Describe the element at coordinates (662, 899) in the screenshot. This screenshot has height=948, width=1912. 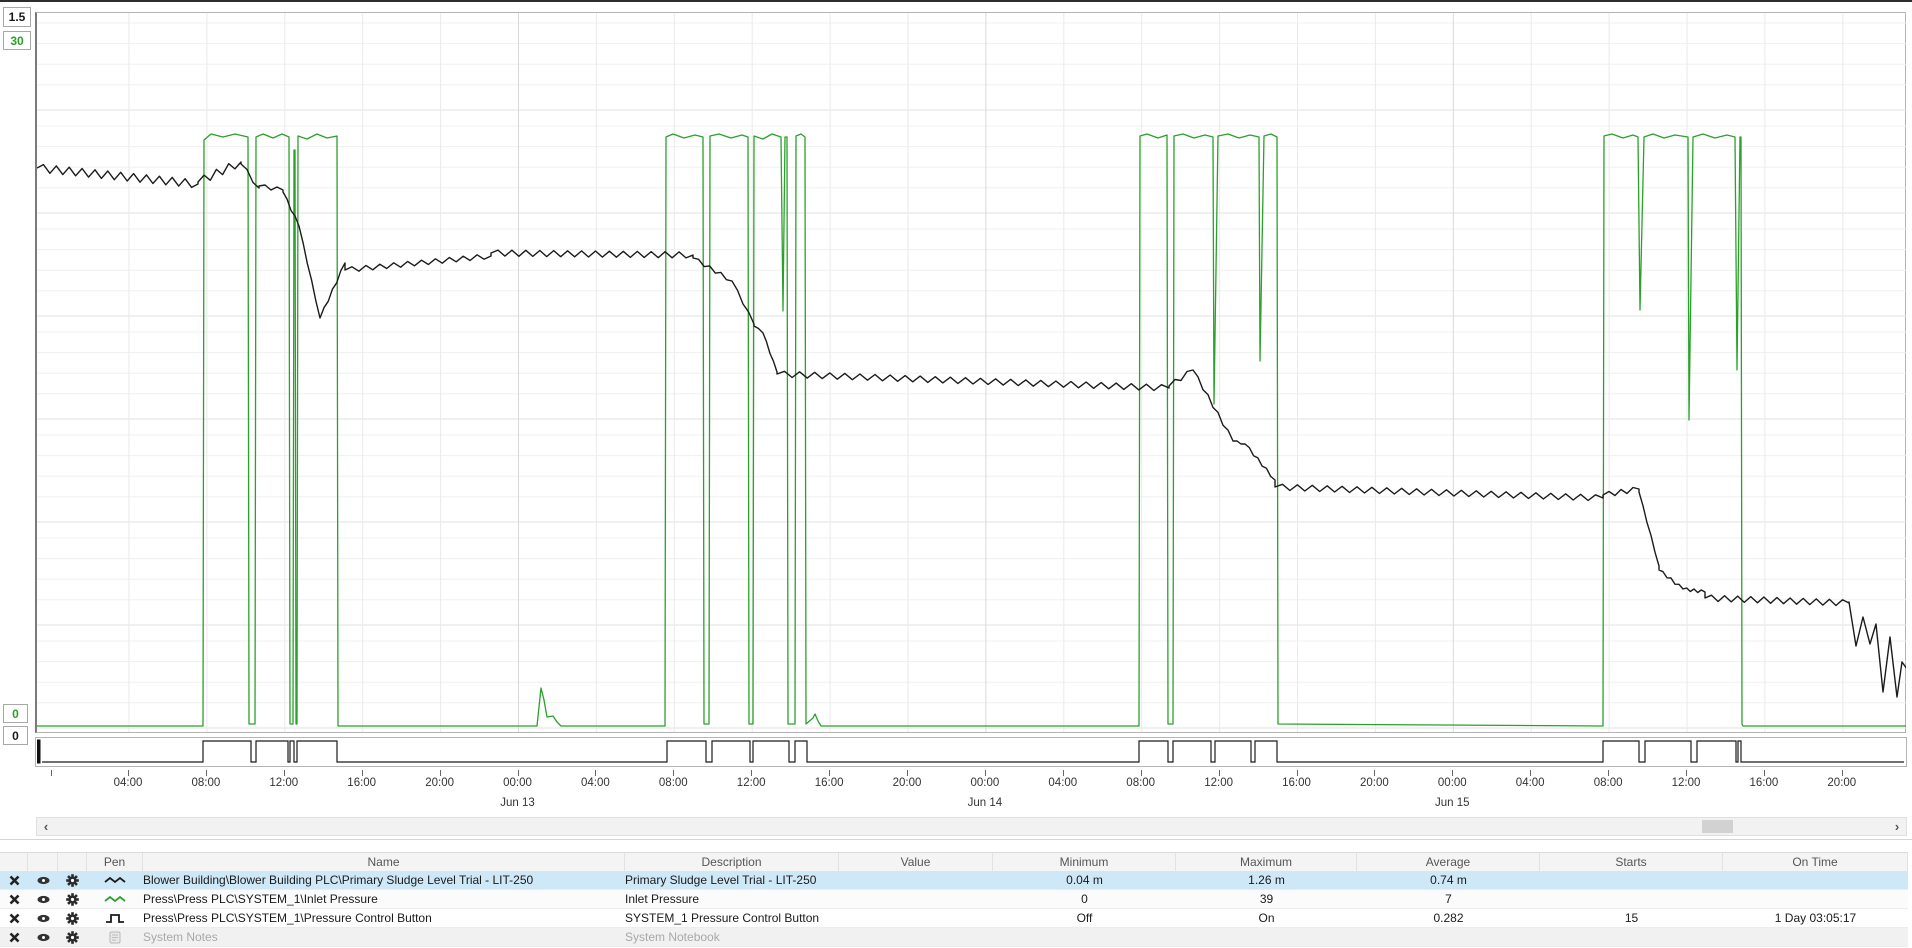
I see `cell-description: Inlet Pressure` at that location.